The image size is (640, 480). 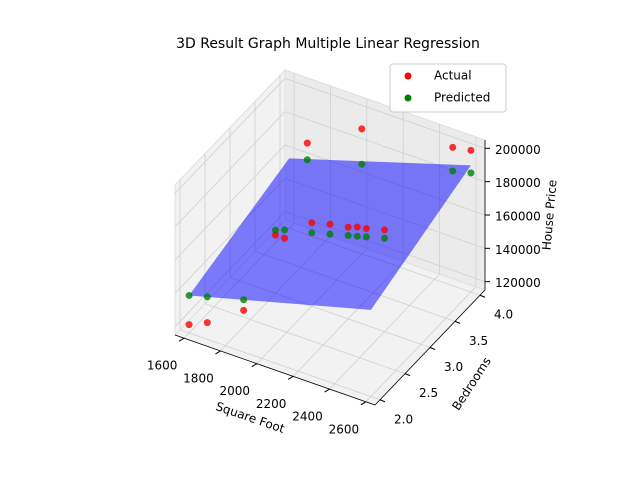 What do you see at coordinates (403, 419) in the screenshot?
I see `y-tick-label: 2.0` at bounding box center [403, 419].